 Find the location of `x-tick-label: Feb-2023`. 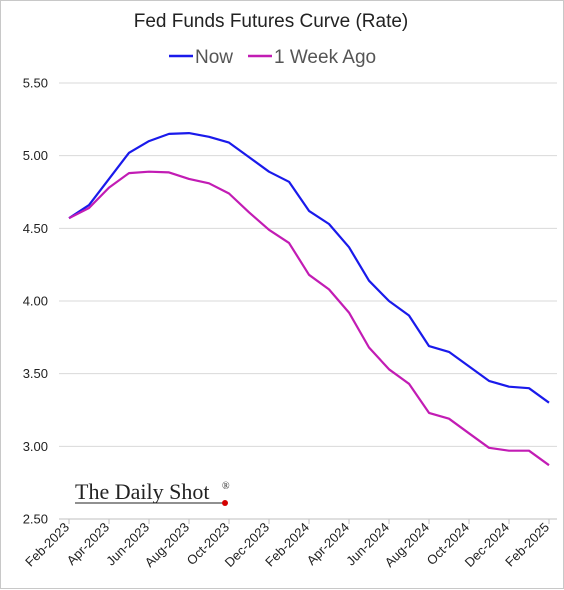

x-tick-label: Feb-2023 is located at coordinates (47, 545).